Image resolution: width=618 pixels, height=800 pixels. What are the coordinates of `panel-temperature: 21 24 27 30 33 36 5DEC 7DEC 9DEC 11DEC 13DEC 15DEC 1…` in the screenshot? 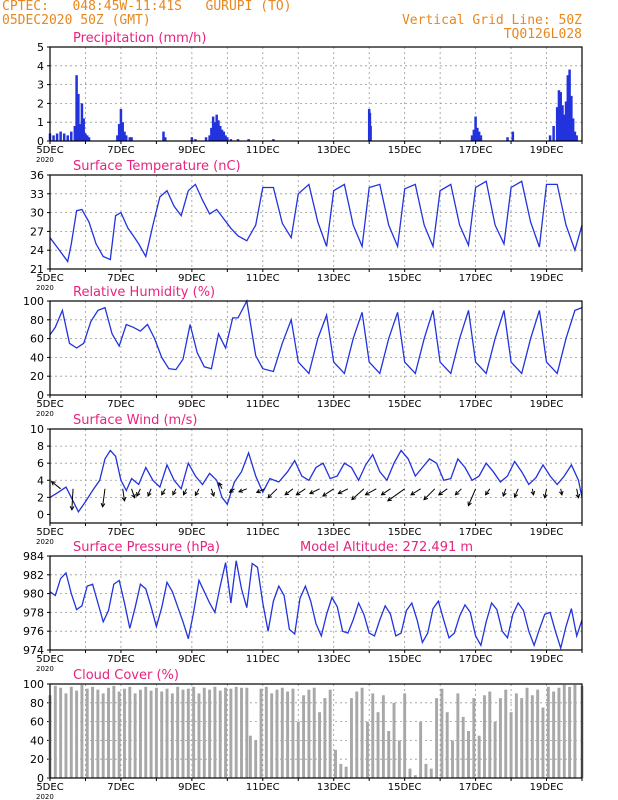 It's located at (306, 225).